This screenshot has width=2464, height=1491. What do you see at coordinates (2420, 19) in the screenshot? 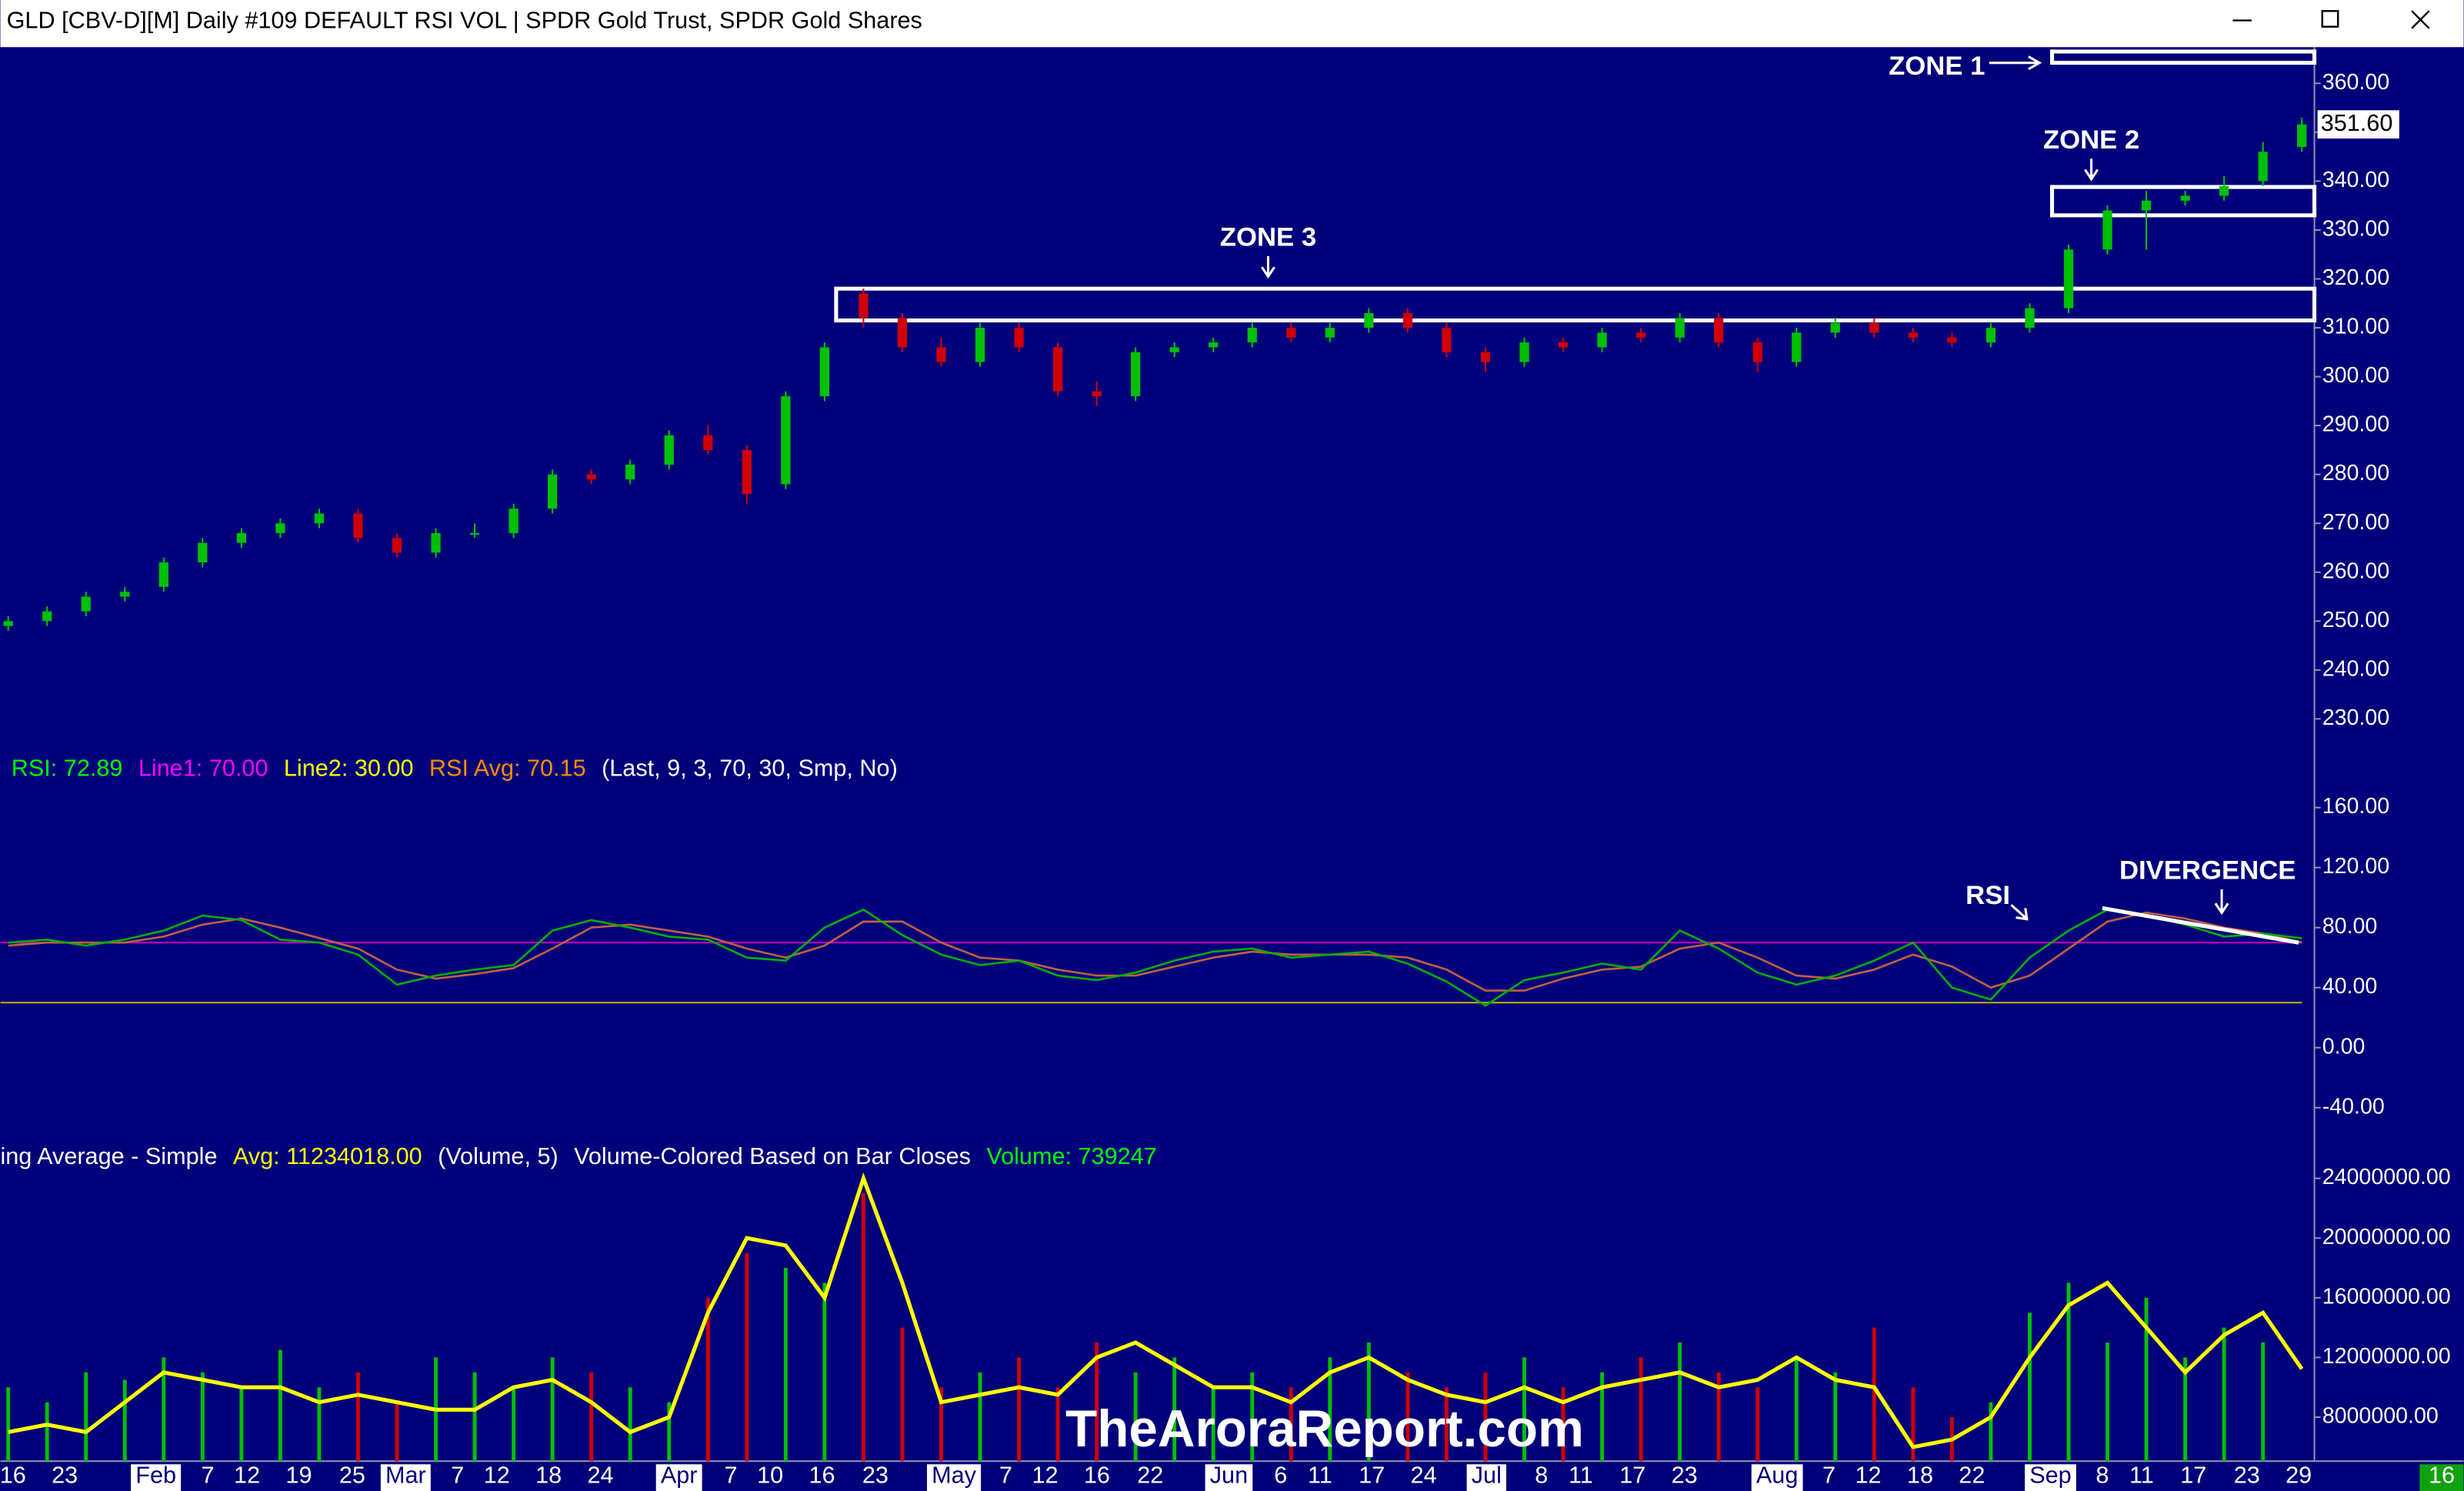
I see `close-button` at bounding box center [2420, 19].